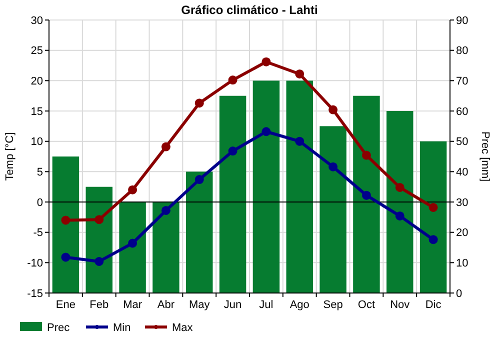 The image size is (500, 350). What do you see at coordinates (462, 112) in the screenshot?
I see `y2-tick-label: 60` at bounding box center [462, 112].